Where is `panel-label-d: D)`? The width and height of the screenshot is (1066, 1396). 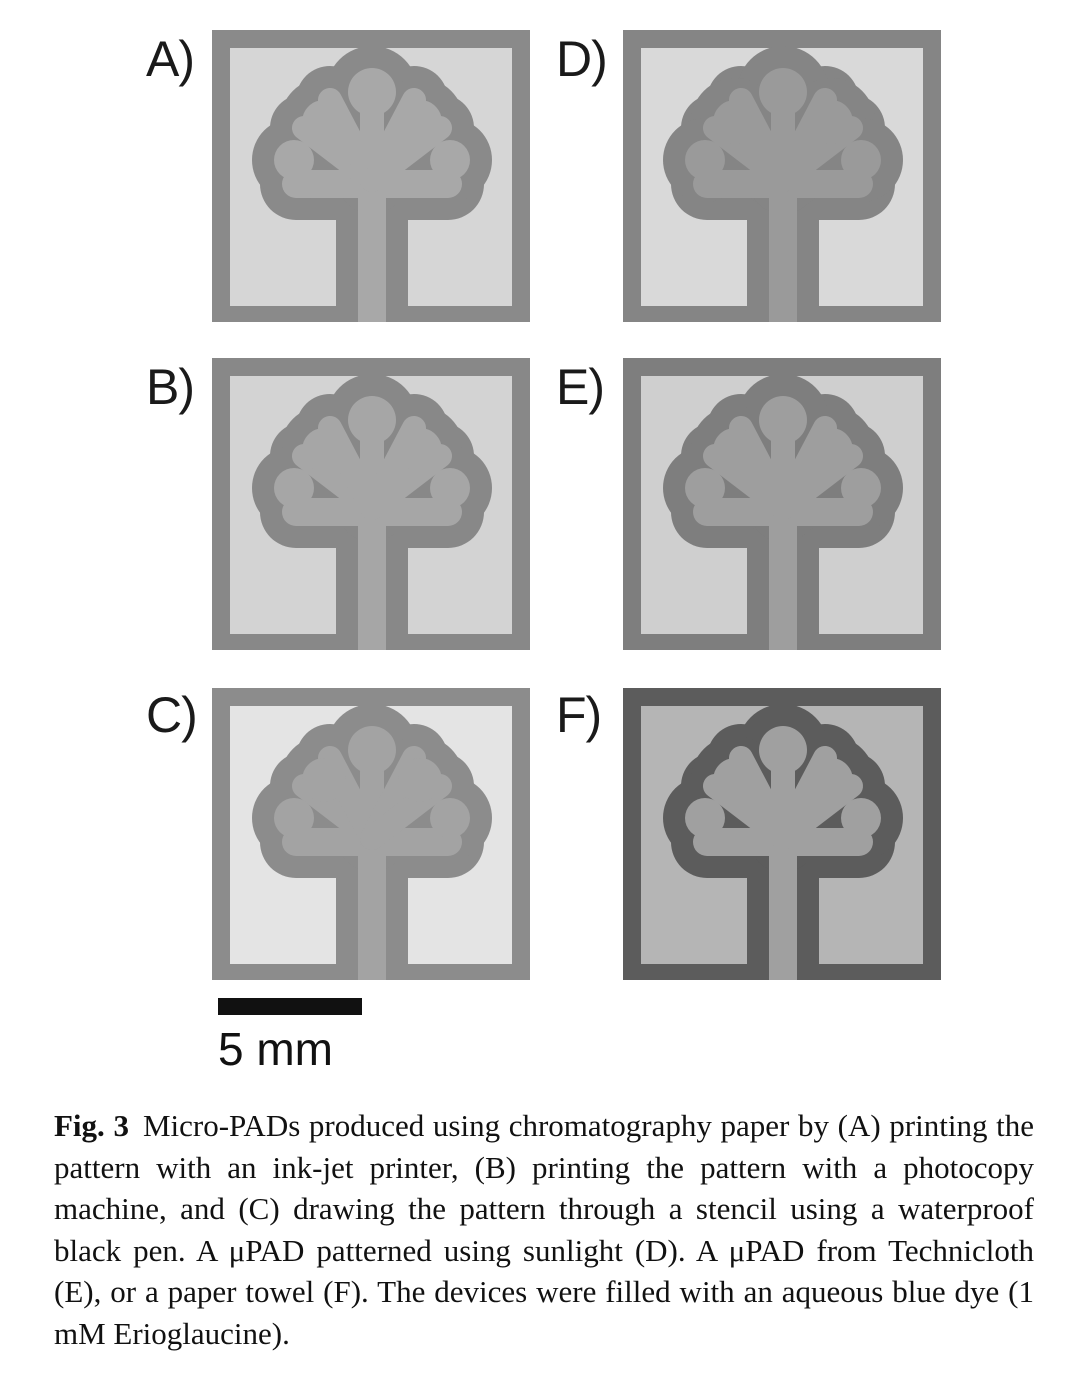
panel-label-d: D) is located at coordinates (582, 59).